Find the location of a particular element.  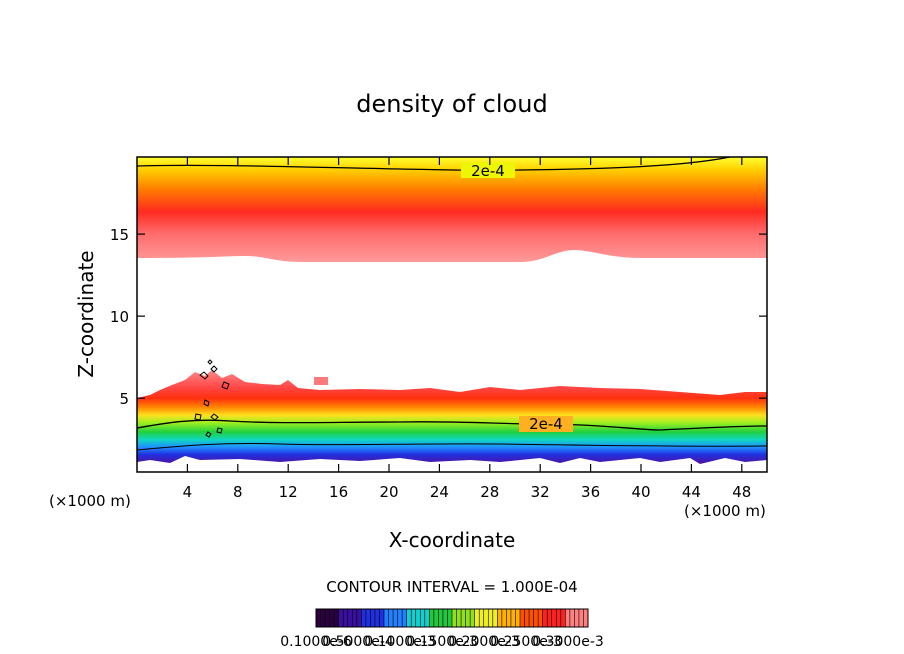

x-tick-label: 16 is located at coordinates (338, 492).